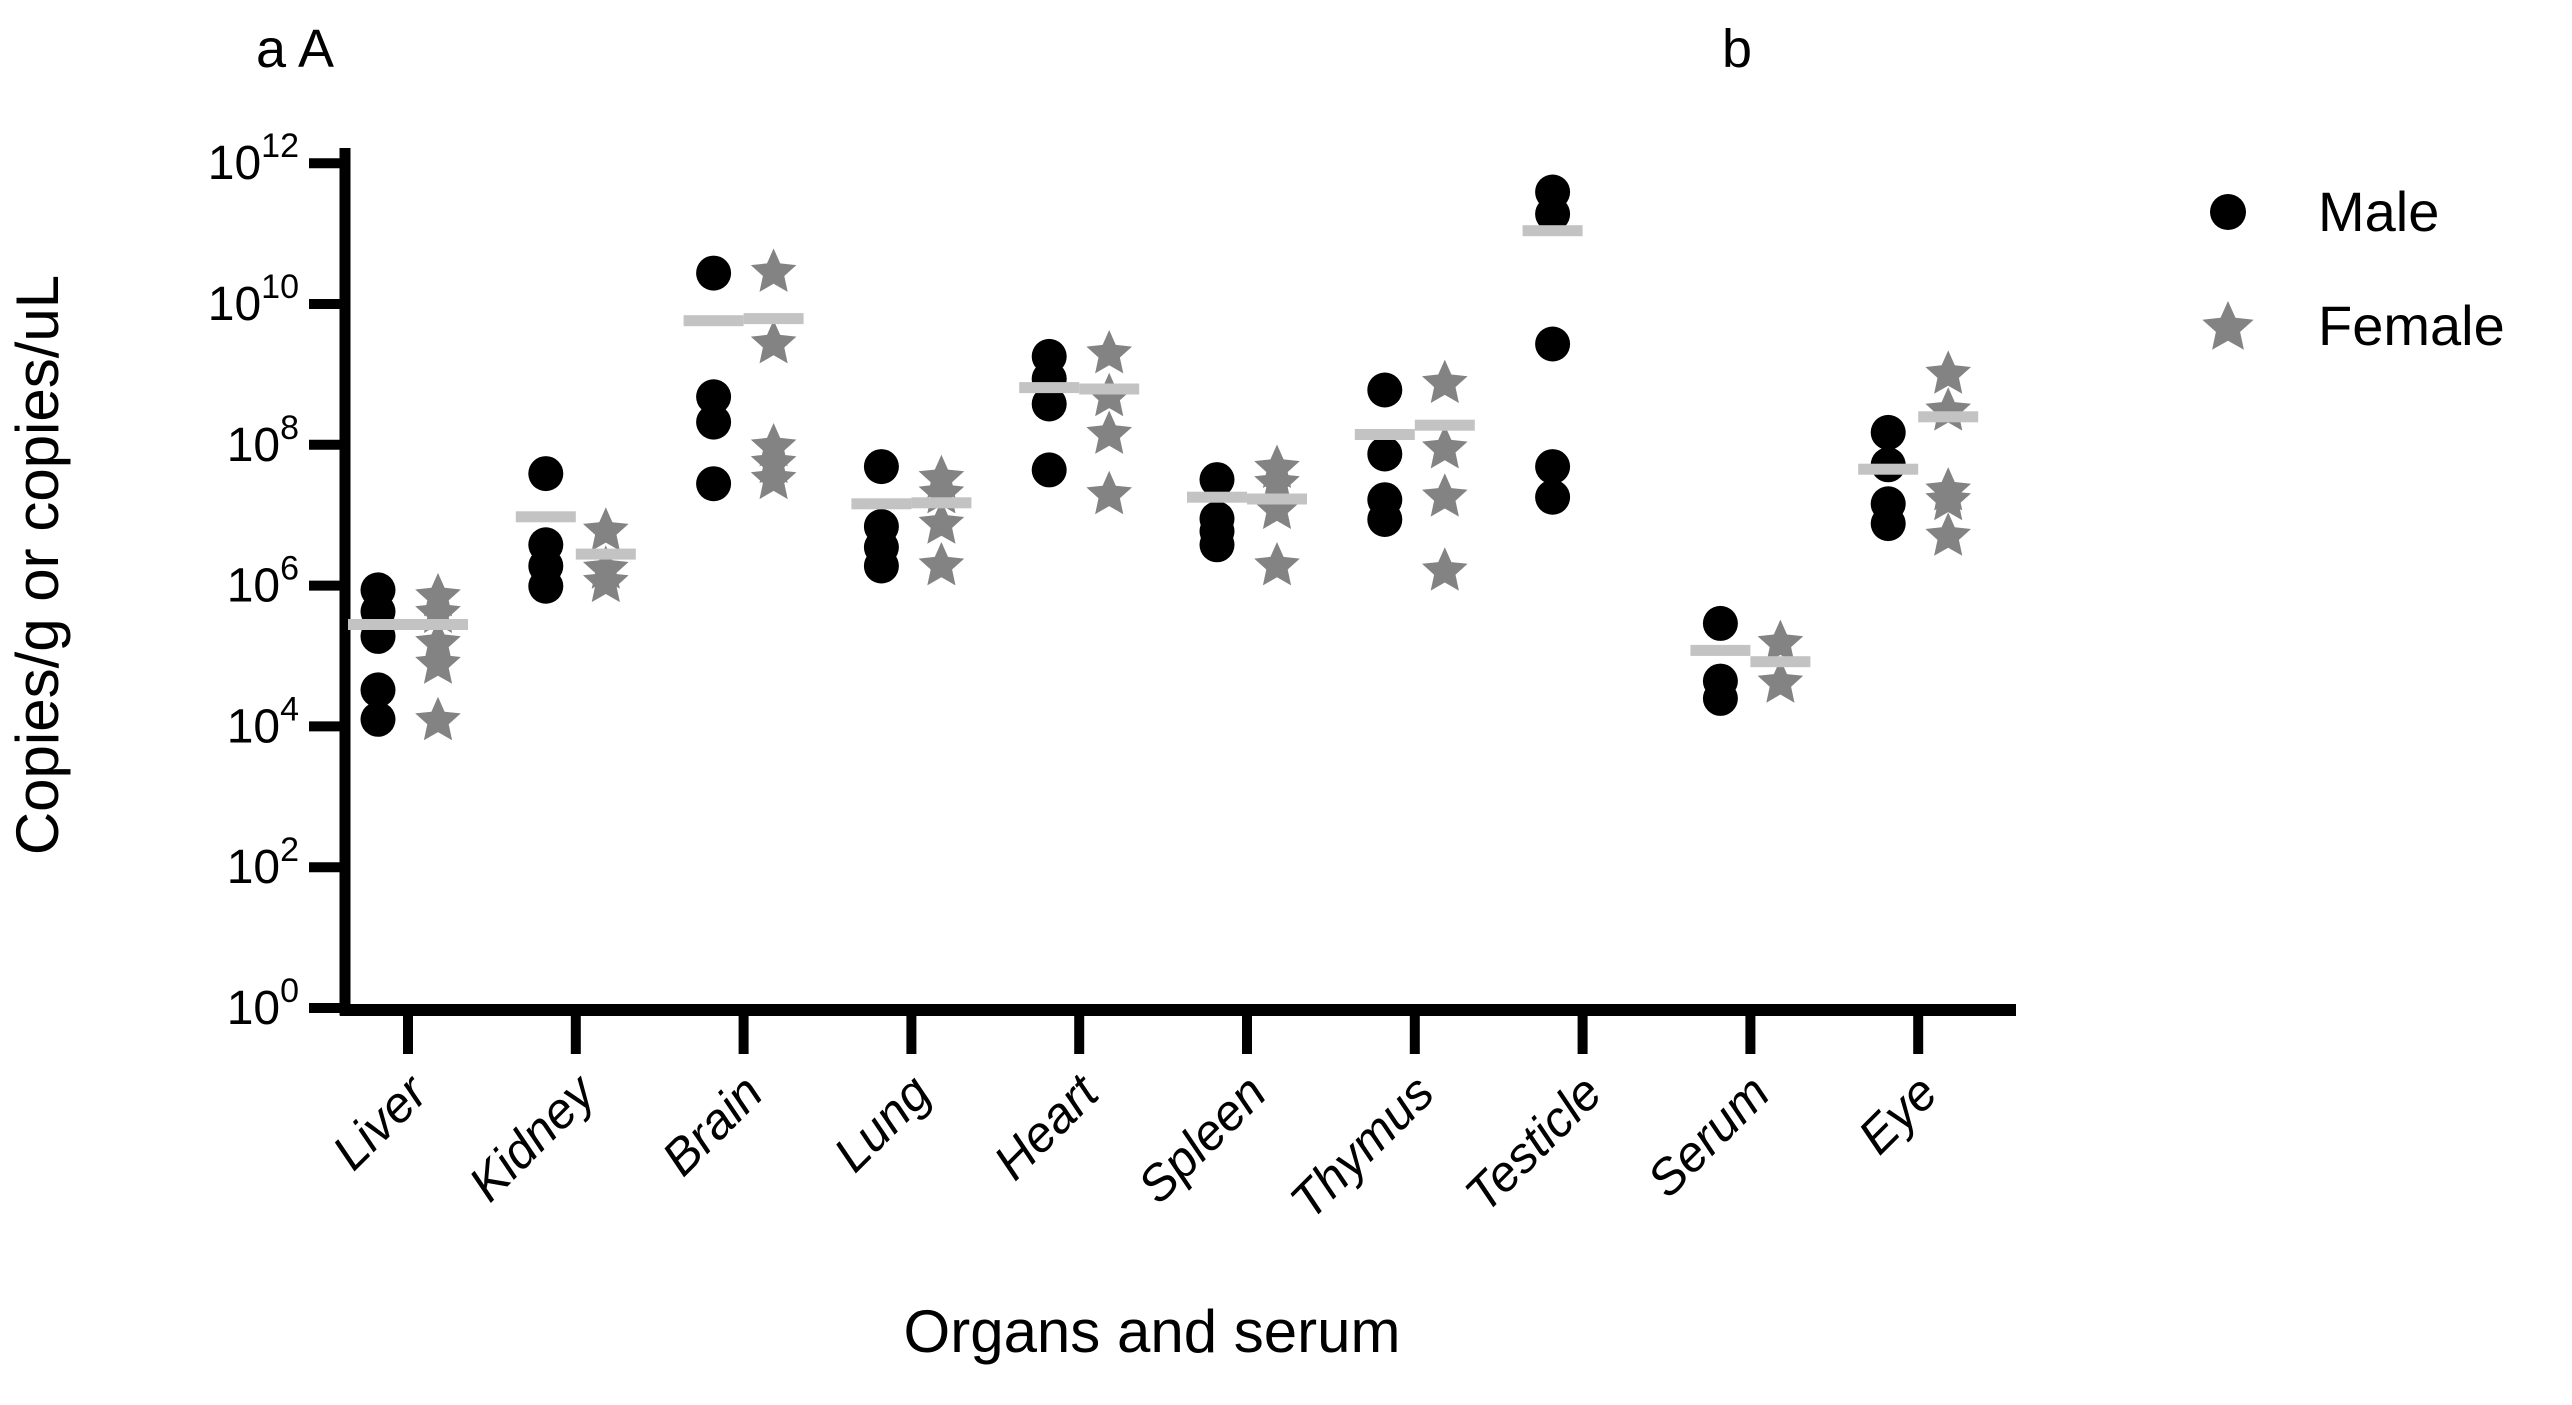  Describe the element at coordinates (1361, 1146) in the screenshot. I see `x-category-label: Thymus` at that location.